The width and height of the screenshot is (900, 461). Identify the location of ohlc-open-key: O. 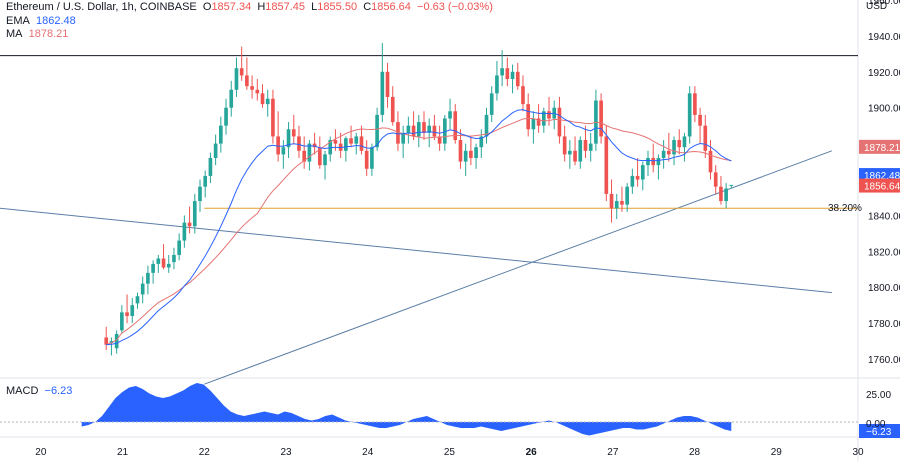
(207, 7).